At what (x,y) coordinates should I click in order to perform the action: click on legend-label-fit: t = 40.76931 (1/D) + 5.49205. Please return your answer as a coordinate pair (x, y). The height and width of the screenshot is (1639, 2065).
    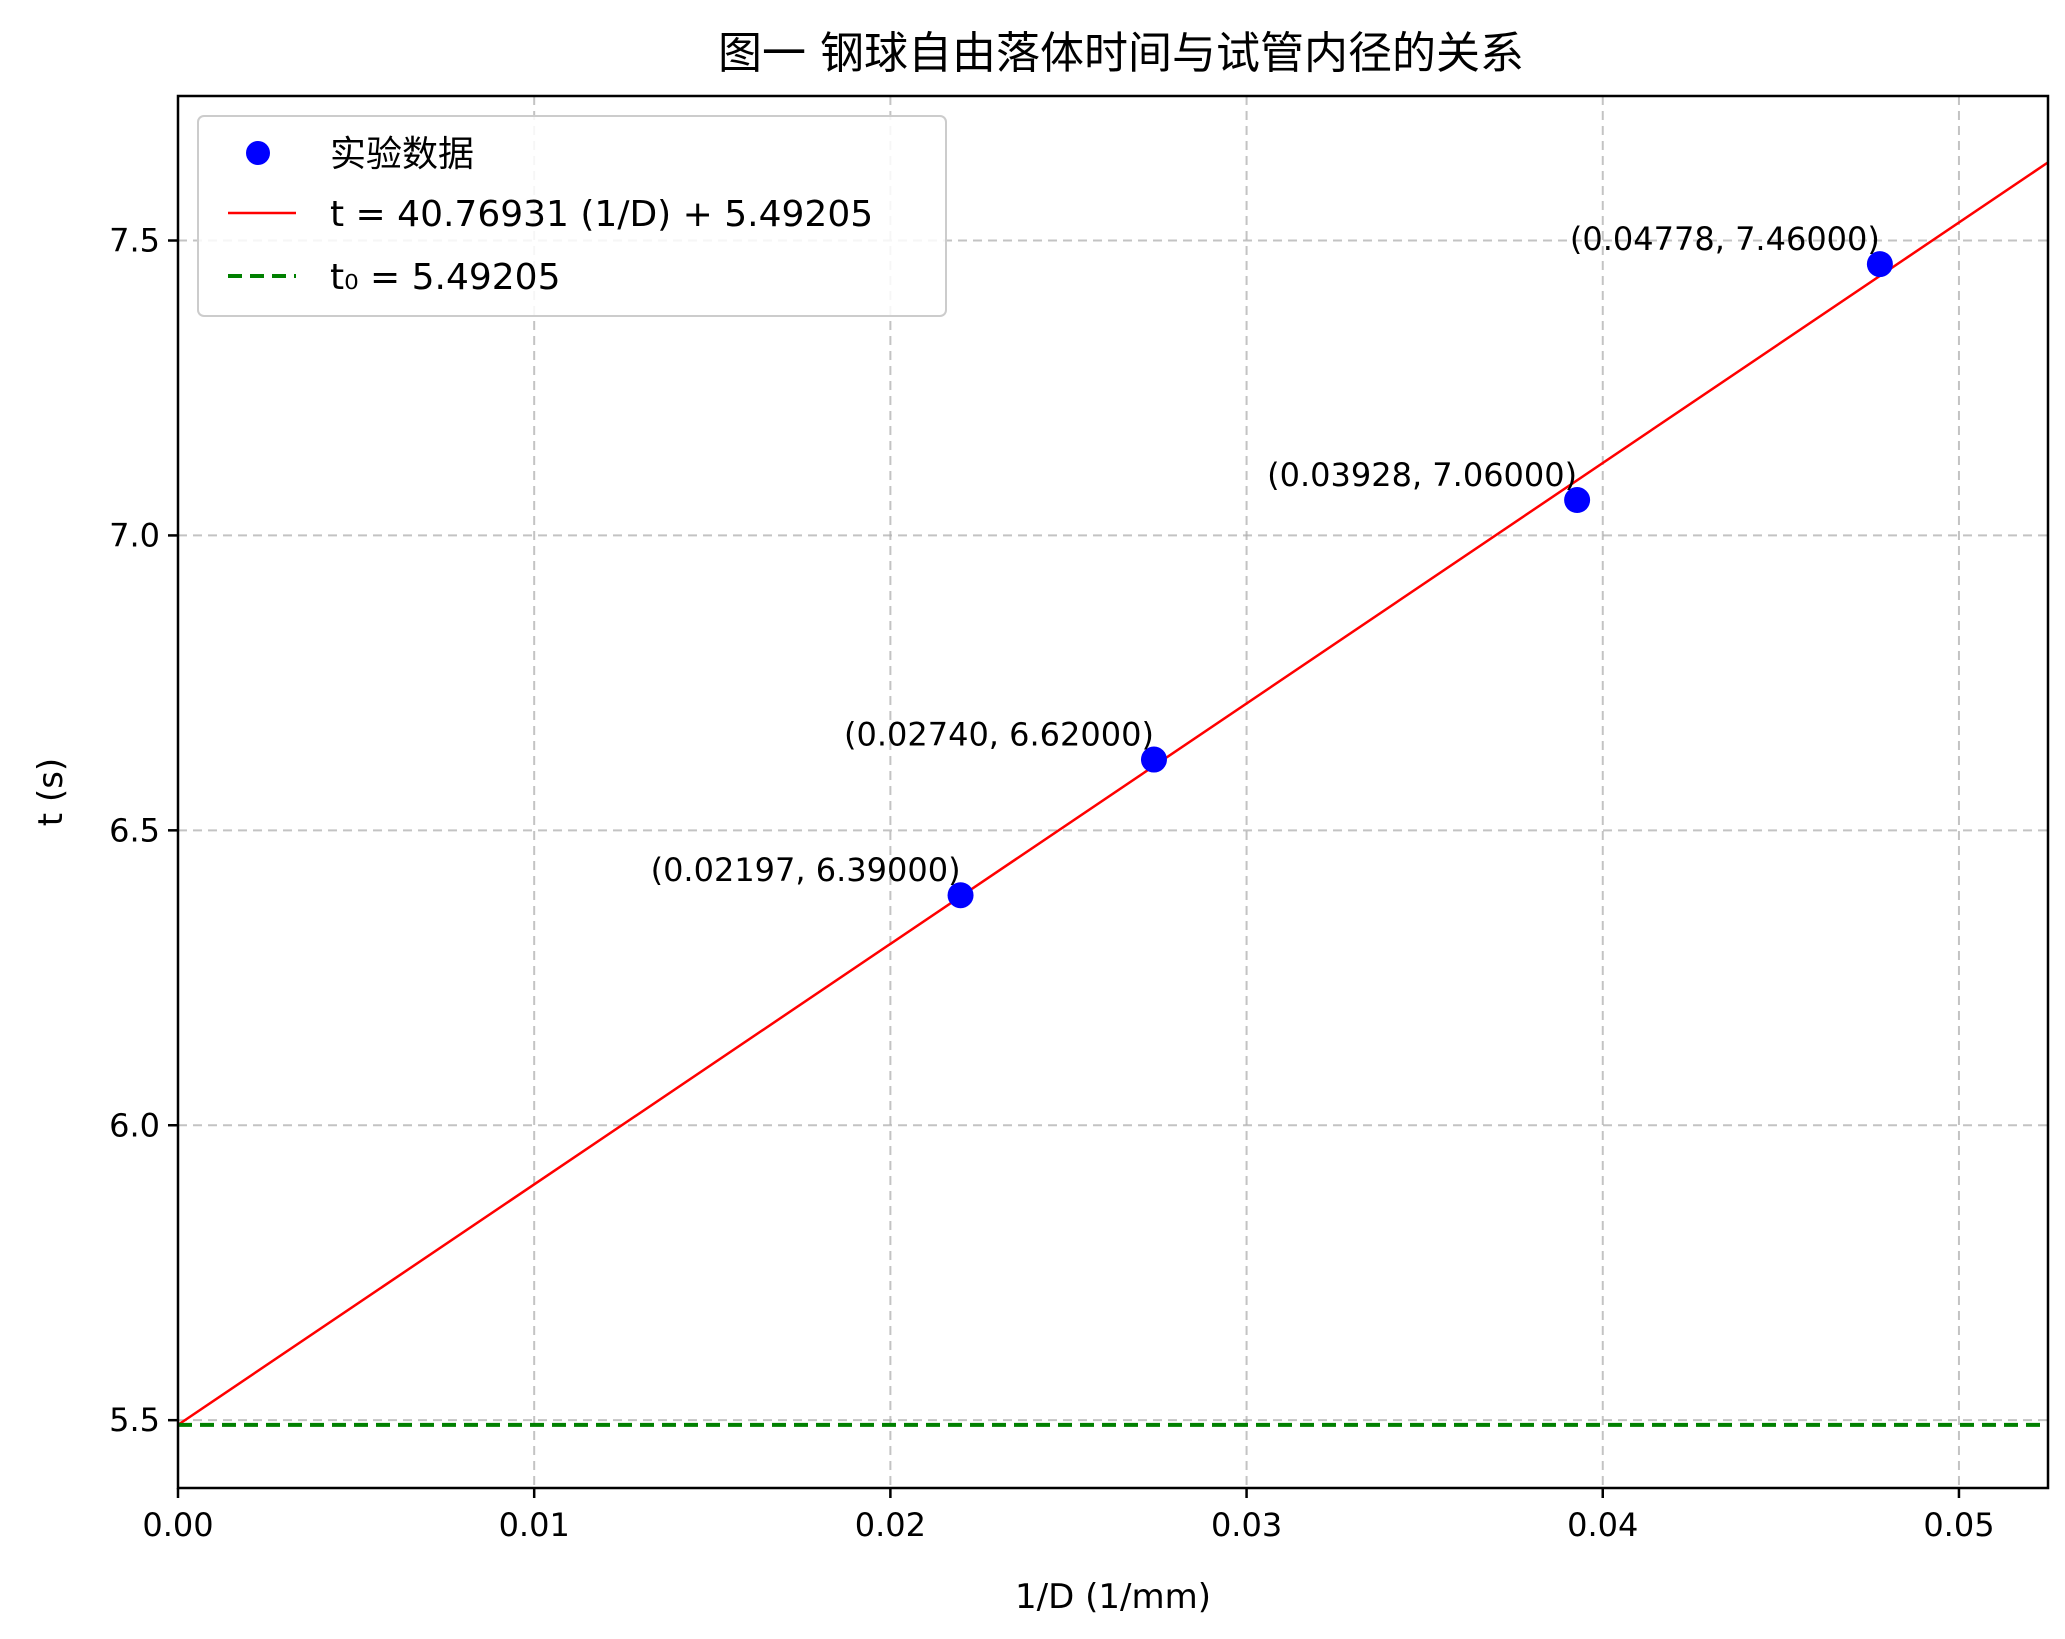
    Looking at the image, I should click on (601, 214).